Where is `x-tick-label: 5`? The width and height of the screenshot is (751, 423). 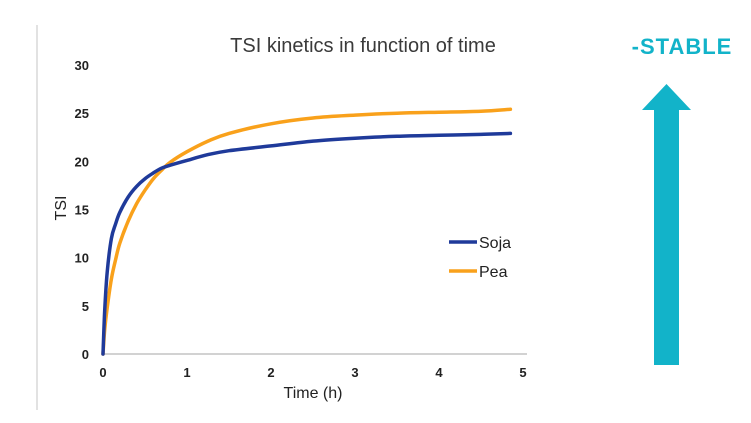 x-tick-label: 5 is located at coordinates (522, 372).